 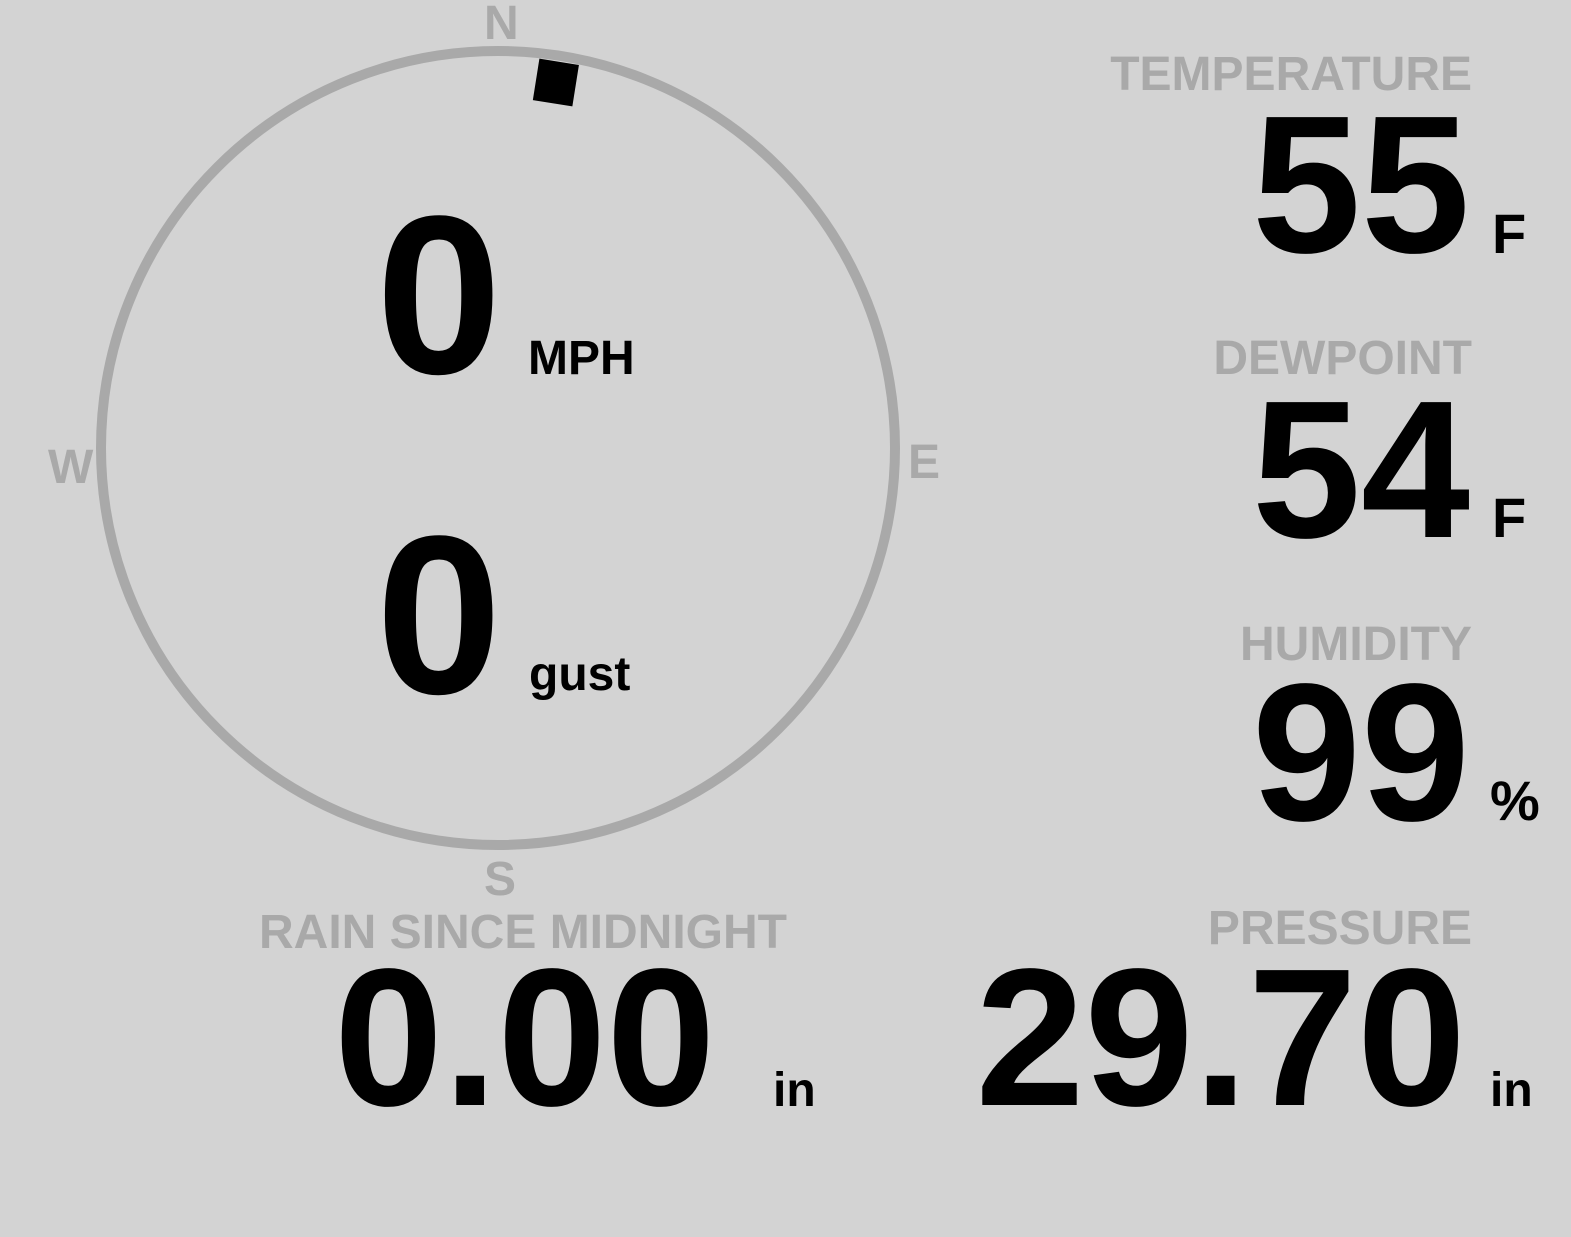 I want to click on compass-north-label: N, so click(x=501, y=25).